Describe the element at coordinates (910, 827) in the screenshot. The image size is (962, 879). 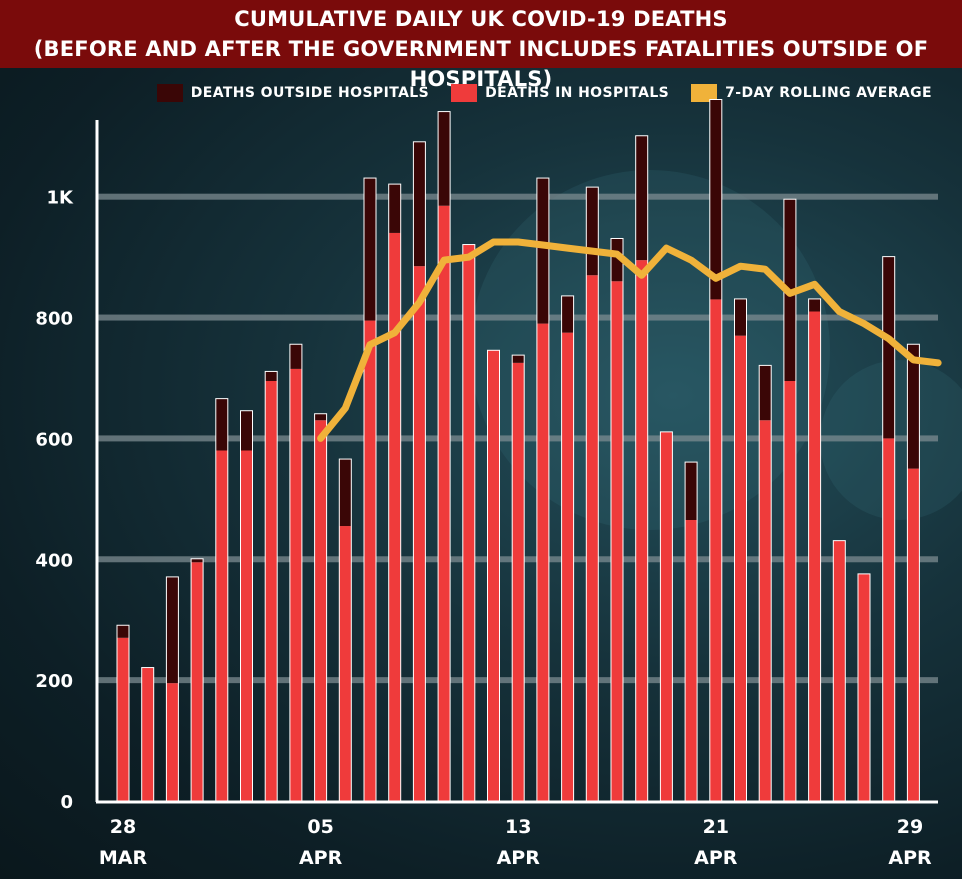
I see `x-tick-day: 29` at that location.